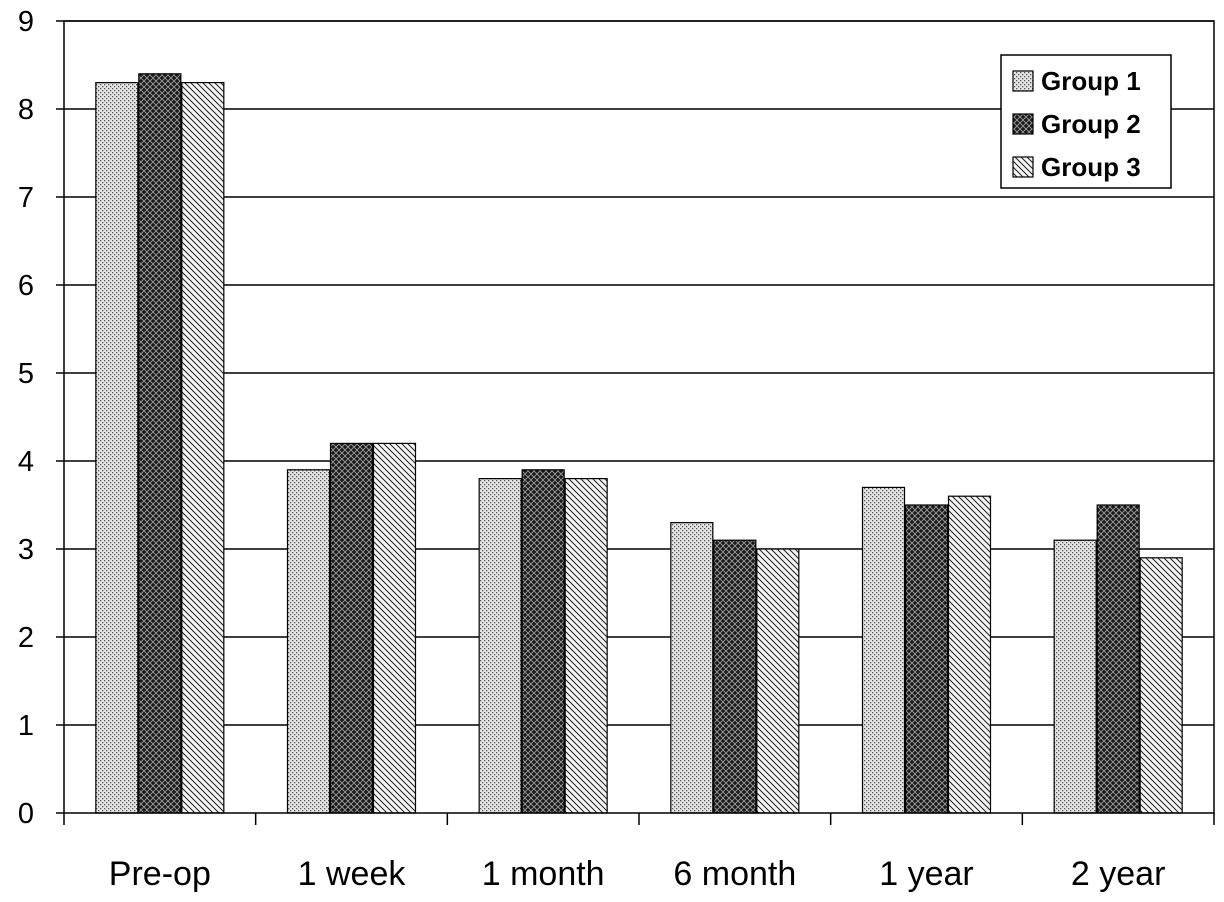  Describe the element at coordinates (543, 874) in the screenshot. I see `x-category-label: 1 month` at that location.